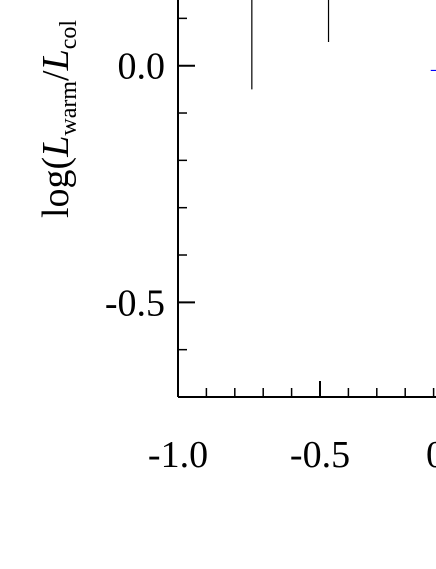 The width and height of the screenshot is (436, 569). Describe the element at coordinates (56, 147) in the screenshot. I see `y-axis-title-var1: L` at that location.